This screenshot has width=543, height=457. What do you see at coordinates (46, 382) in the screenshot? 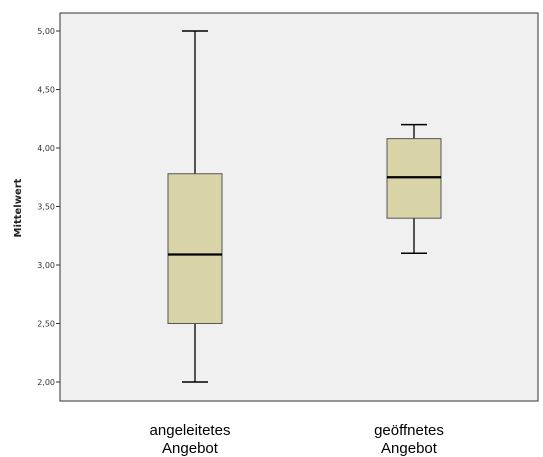
I see `y-tick-label: 2,00` at bounding box center [46, 382].